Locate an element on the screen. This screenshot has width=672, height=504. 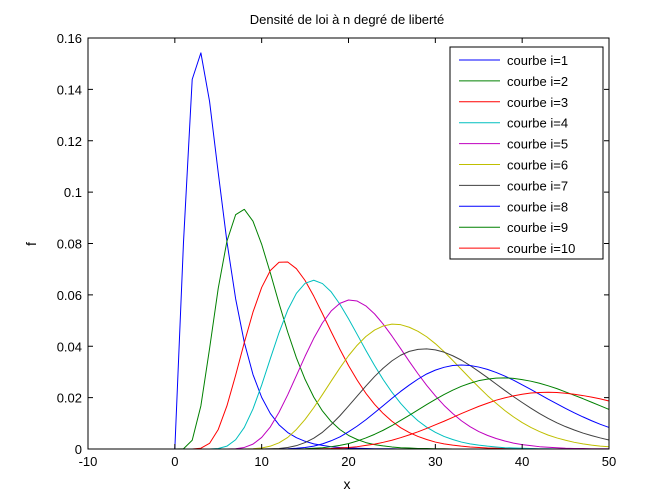
legend-label: courbe i=2 is located at coordinates (537, 81).